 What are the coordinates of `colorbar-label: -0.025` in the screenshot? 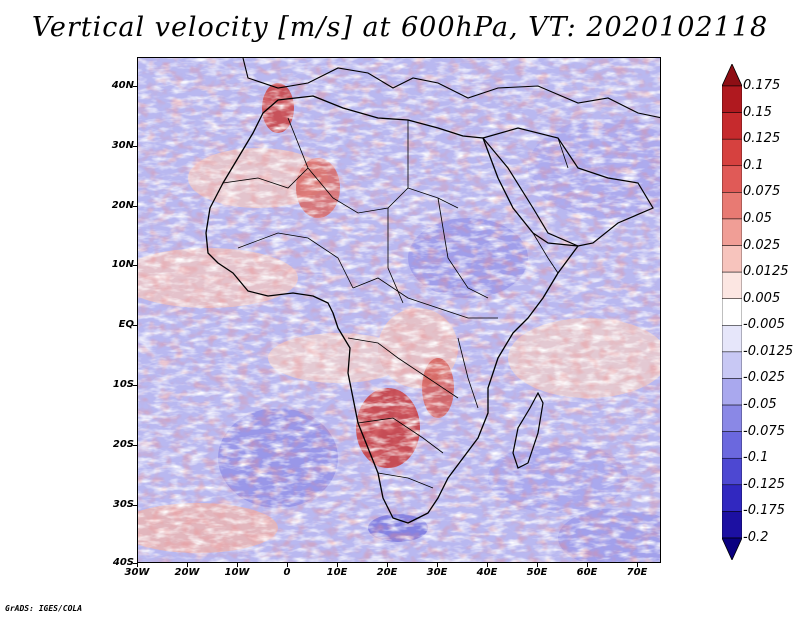 It's located at (764, 378).